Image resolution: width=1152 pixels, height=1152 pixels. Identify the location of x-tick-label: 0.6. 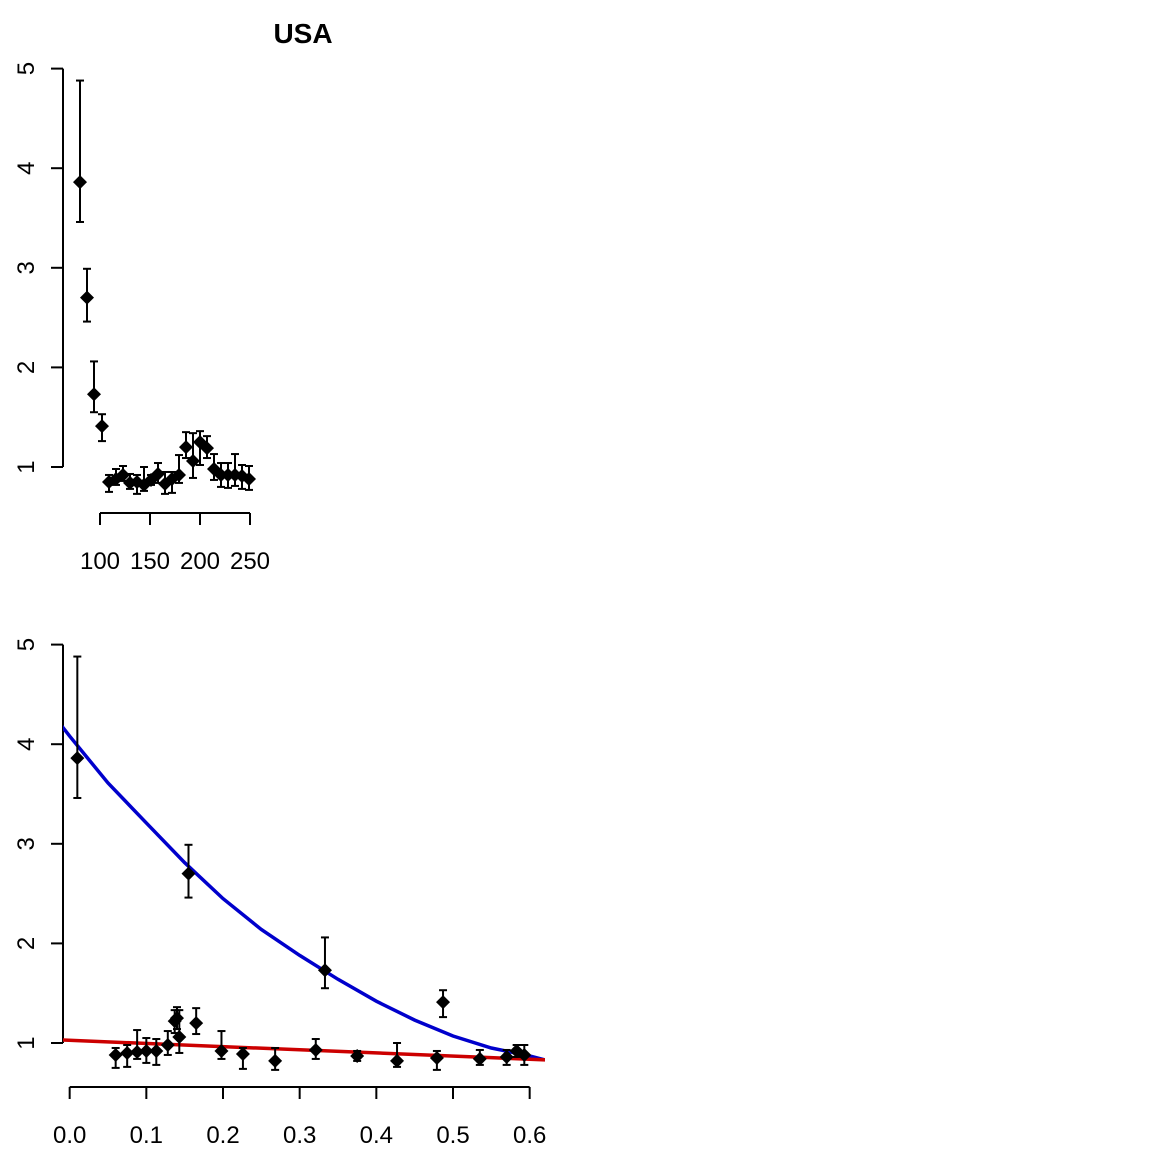
(529, 1135).